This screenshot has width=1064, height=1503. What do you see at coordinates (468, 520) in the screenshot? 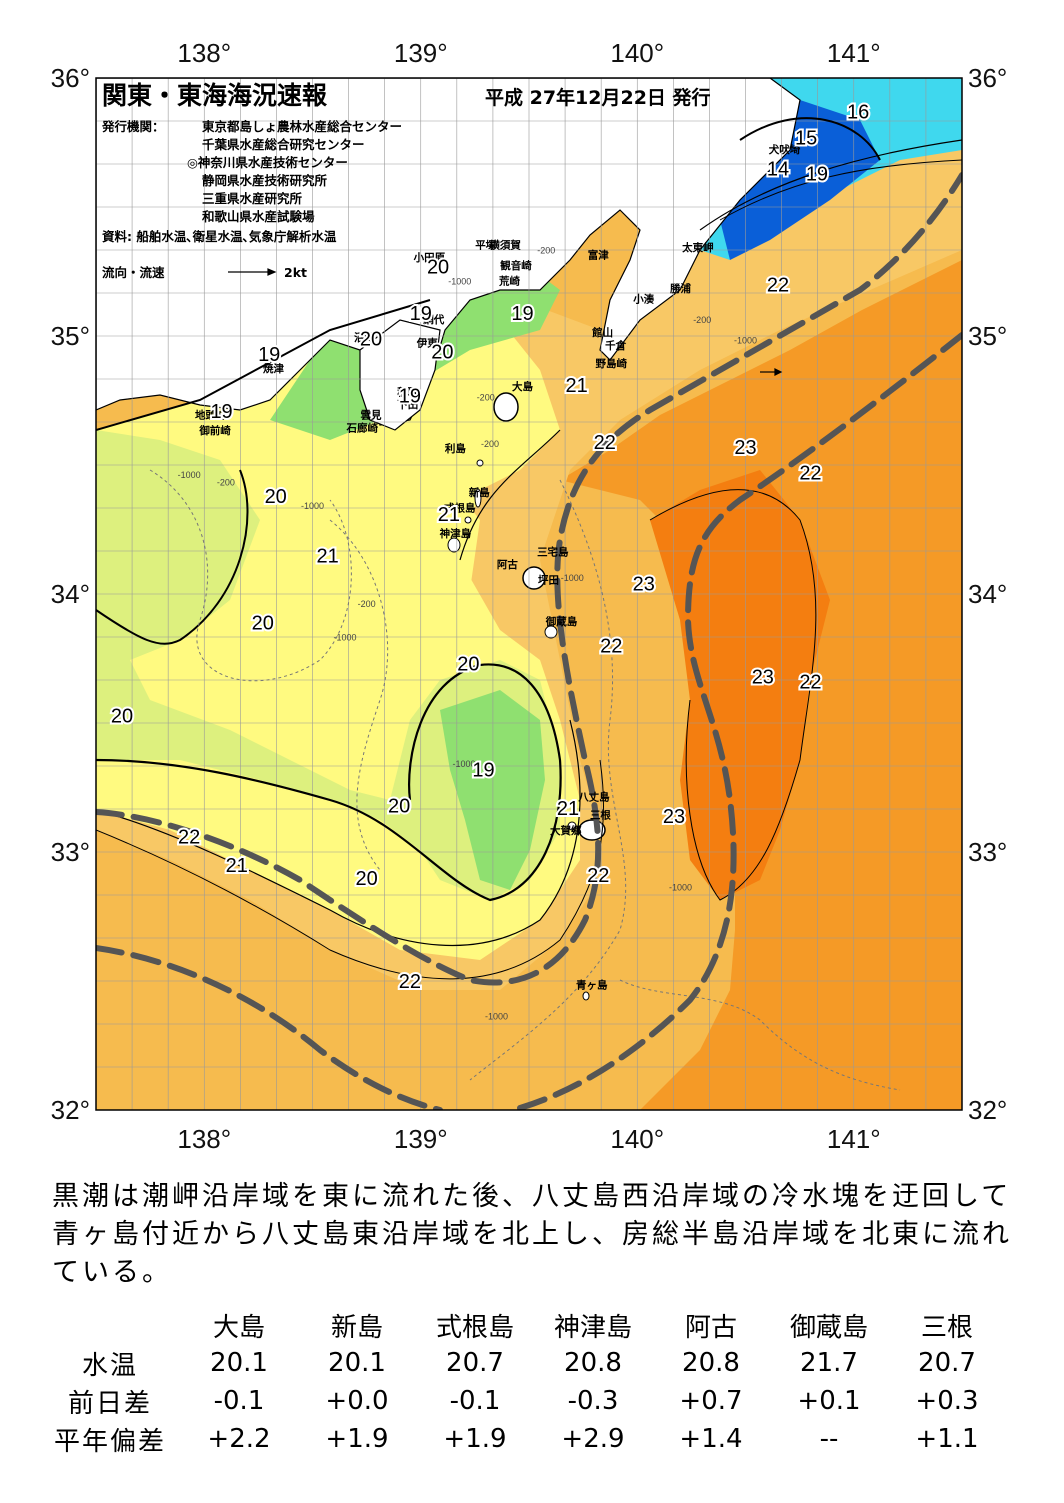
I see `island-shikinejima` at bounding box center [468, 520].